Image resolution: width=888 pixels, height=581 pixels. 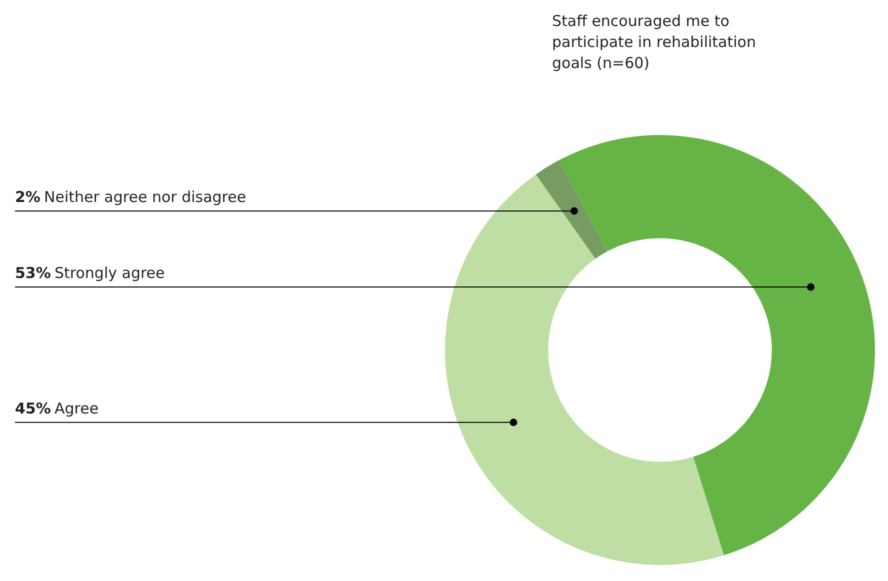 What do you see at coordinates (33, 408) in the screenshot?
I see `data-label: 45%` at bounding box center [33, 408].